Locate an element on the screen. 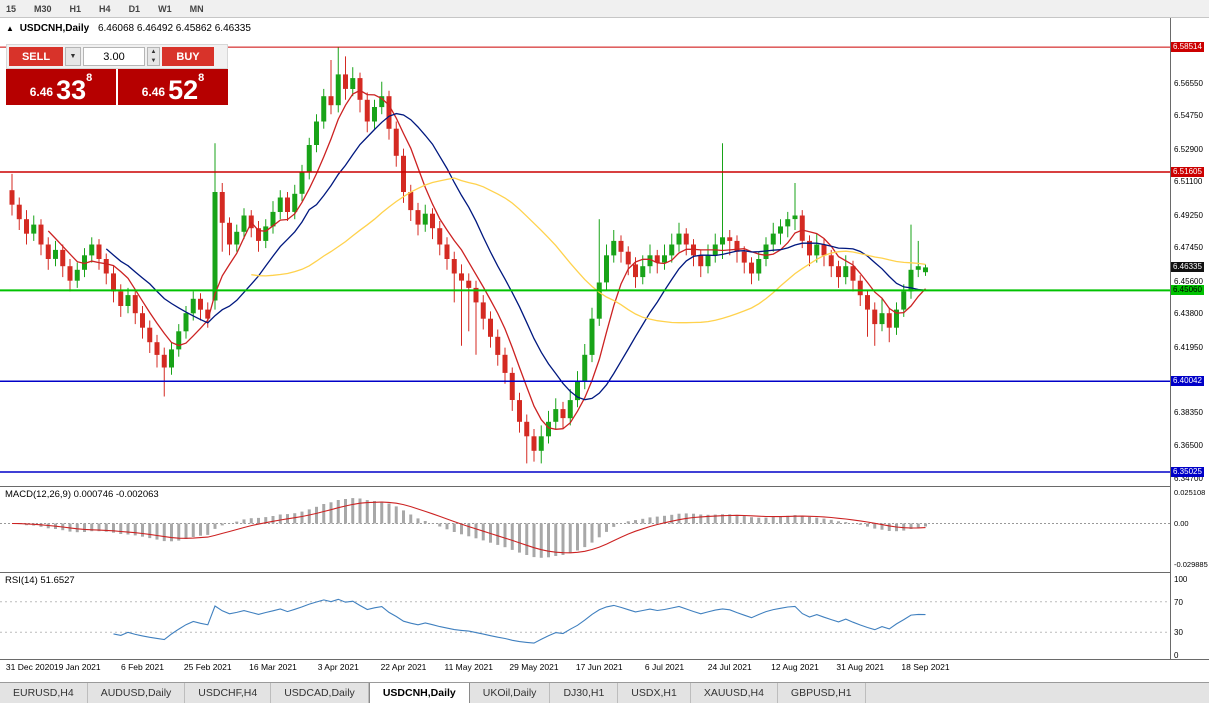 Image resolution: width=1209 pixels, height=703 pixels. price-tick: 6.56550 is located at coordinates (1188, 83).